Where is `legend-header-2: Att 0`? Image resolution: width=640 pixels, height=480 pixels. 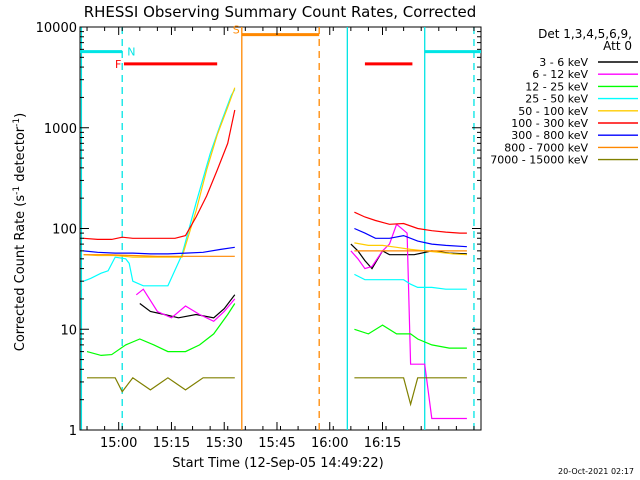
legend-header-2: Att 0 is located at coordinates (617, 46).